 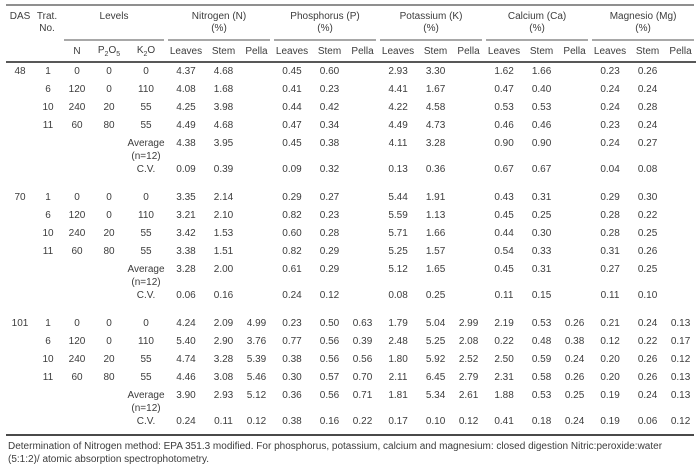 I want to click on value-cell: 5.59, so click(x=398, y=215).